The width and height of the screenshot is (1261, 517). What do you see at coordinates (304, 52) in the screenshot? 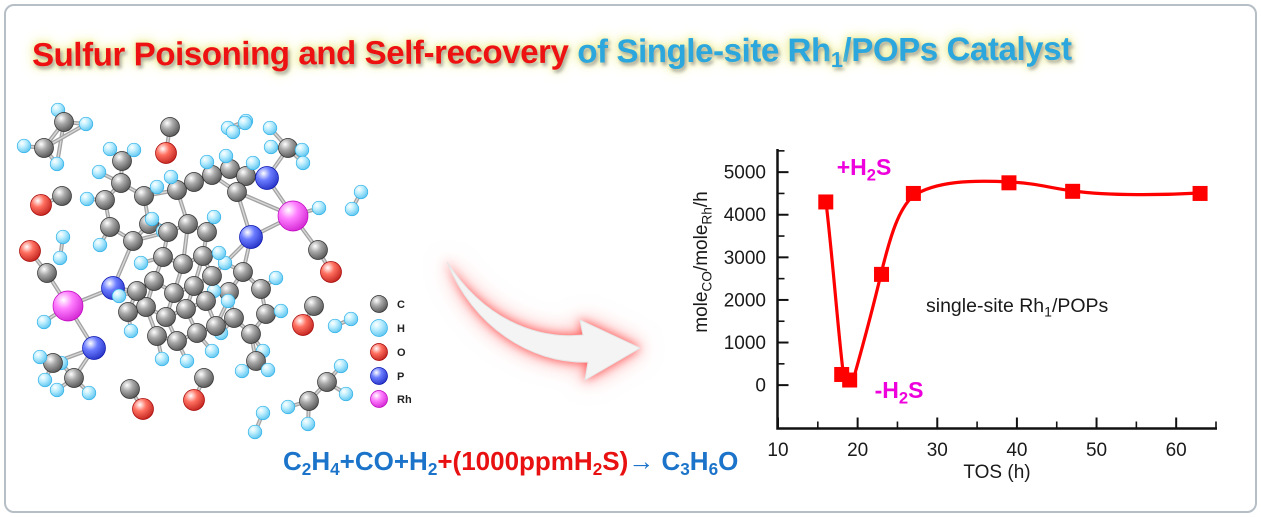
I see `text-segment: Sulfur Poisoning and Self-recovery` at bounding box center [304, 52].